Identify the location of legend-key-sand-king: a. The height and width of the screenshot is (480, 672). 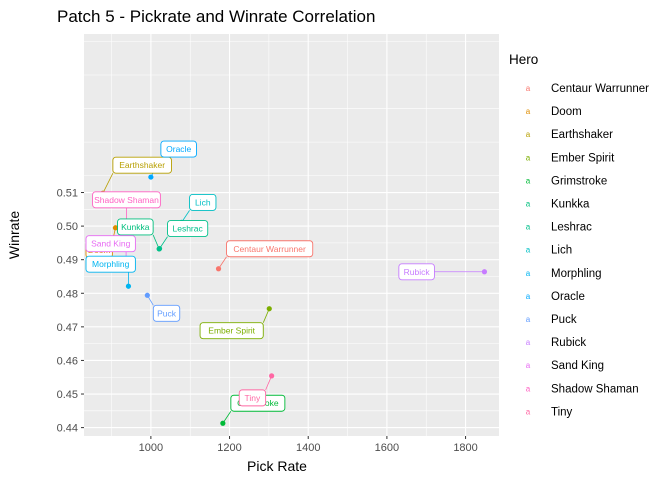
(528, 365).